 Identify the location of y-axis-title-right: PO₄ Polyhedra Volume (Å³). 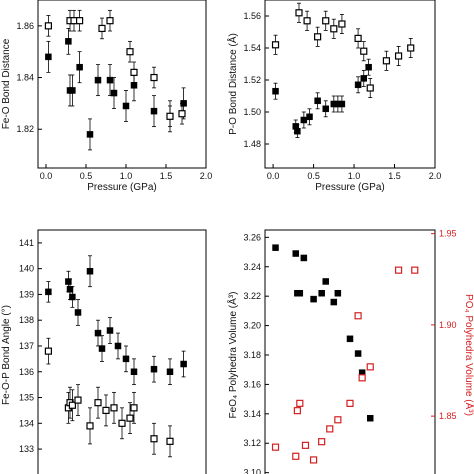
(468, 355).